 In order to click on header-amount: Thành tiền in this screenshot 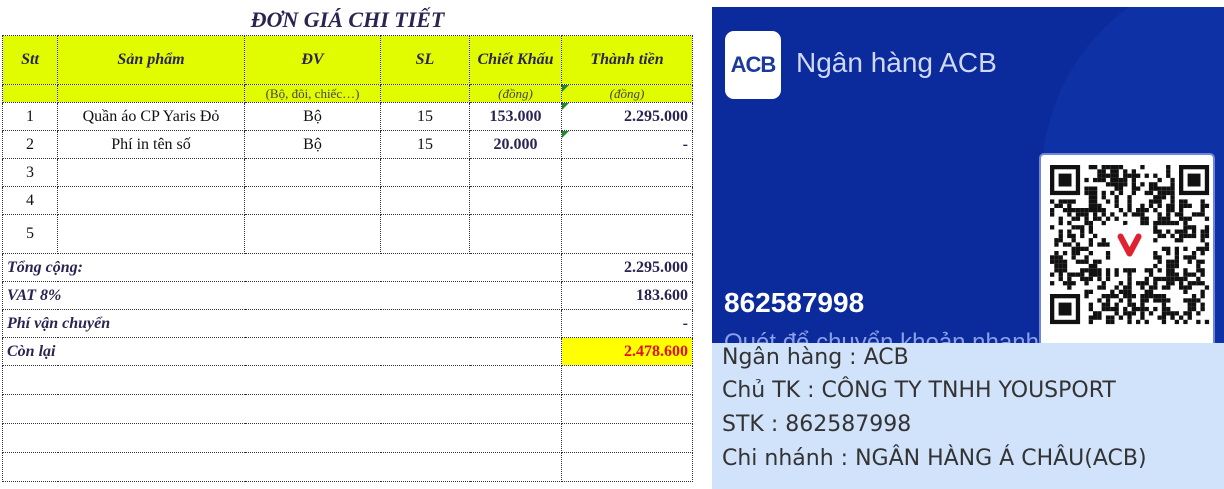, I will do `click(627, 60)`.